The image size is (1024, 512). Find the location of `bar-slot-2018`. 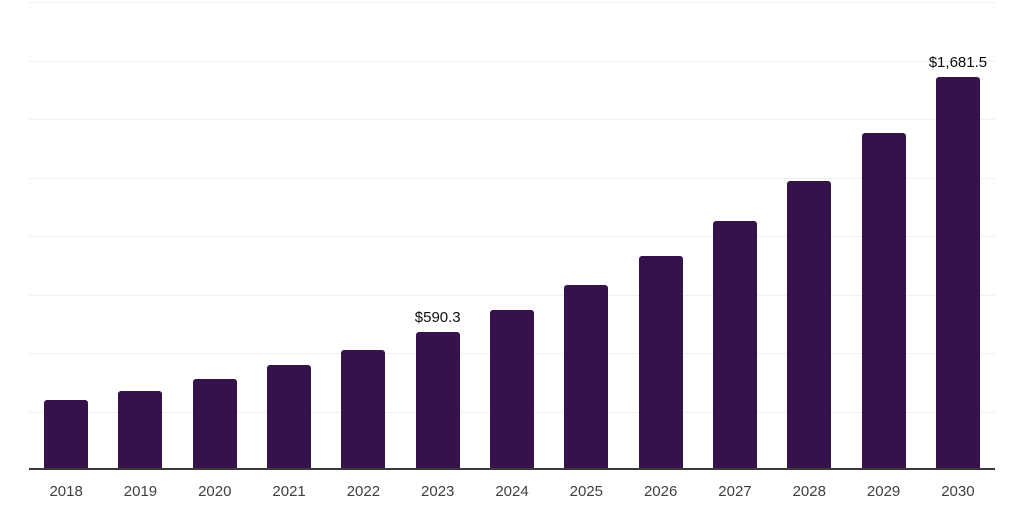

bar-slot-2018 is located at coordinates (66, 236).